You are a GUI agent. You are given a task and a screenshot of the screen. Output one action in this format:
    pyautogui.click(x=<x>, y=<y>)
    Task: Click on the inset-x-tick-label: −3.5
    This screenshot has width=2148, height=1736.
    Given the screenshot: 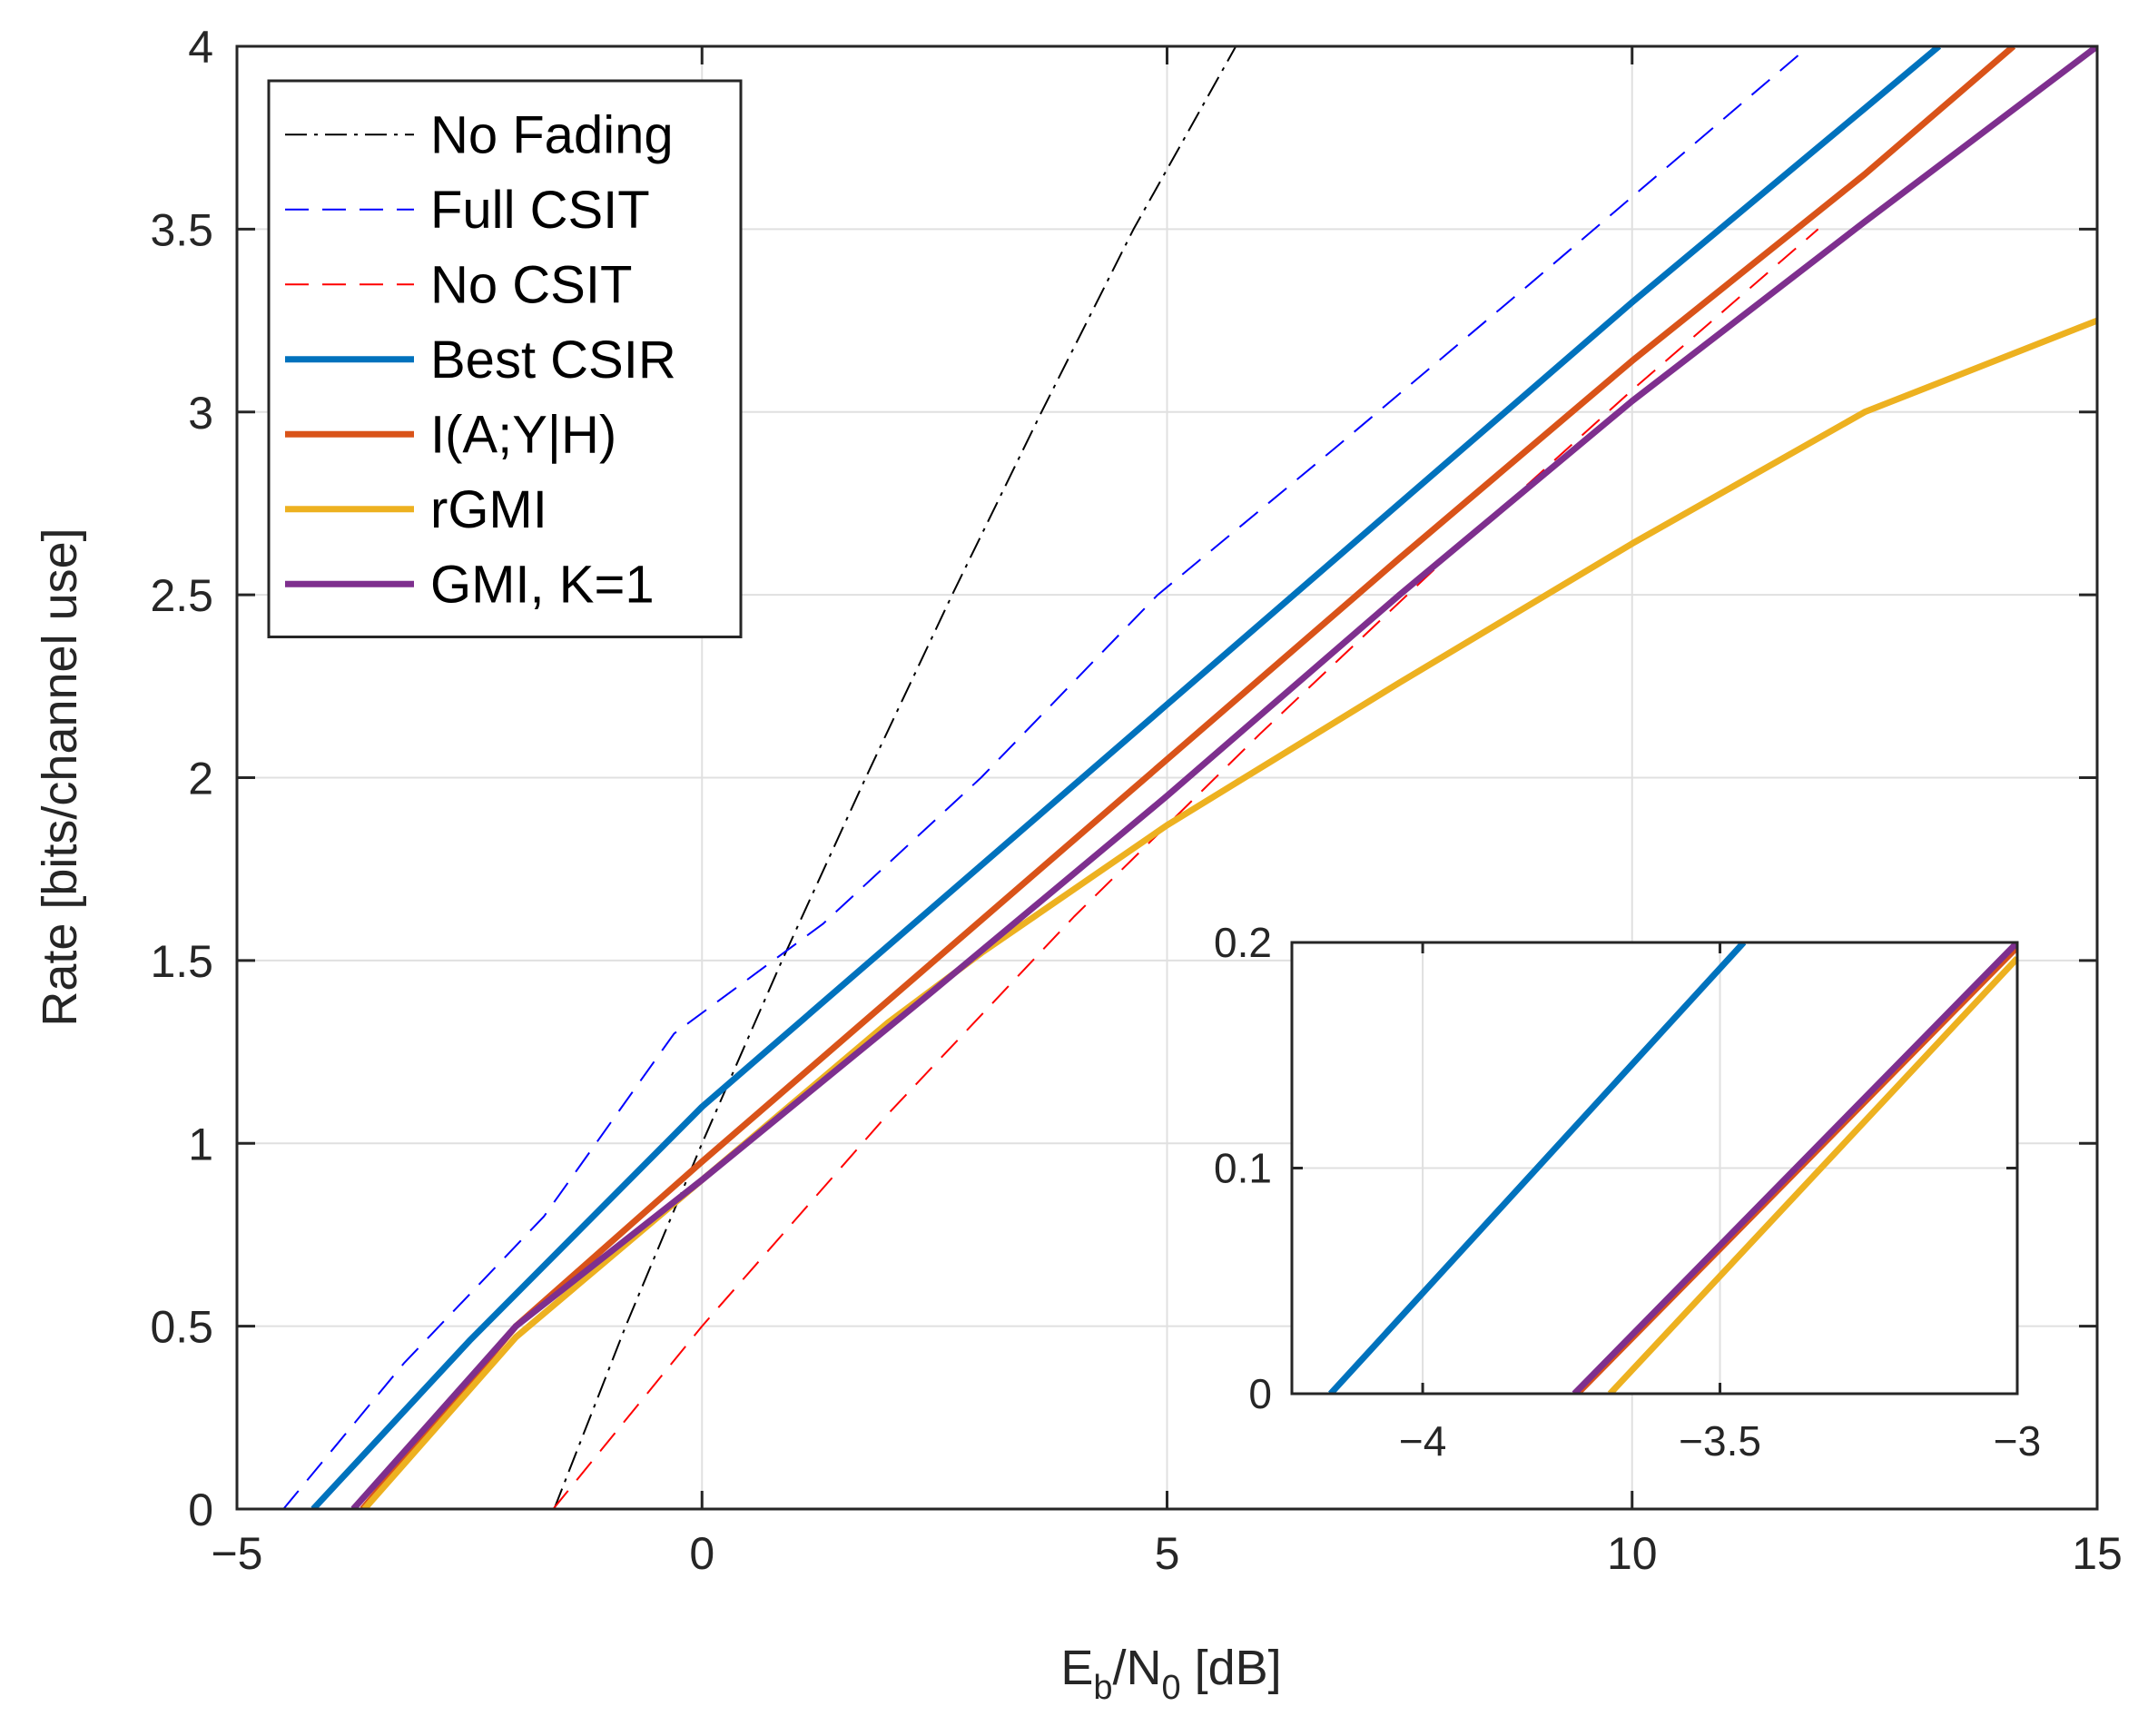 What is the action you would take?
    pyautogui.click(x=1720, y=1441)
    